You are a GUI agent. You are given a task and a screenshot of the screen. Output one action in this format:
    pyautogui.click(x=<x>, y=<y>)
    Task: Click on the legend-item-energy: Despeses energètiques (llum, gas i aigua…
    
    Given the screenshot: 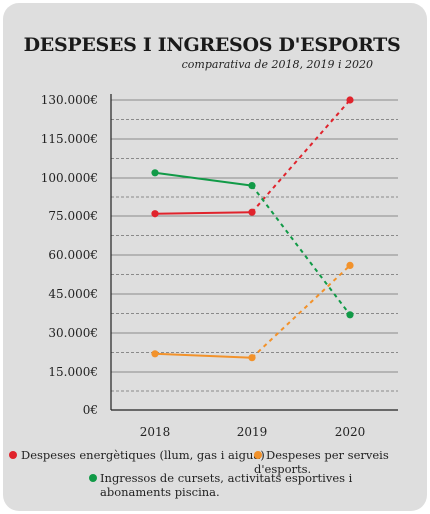 What is the action you would take?
    pyautogui.click(x=137, y=455)
    